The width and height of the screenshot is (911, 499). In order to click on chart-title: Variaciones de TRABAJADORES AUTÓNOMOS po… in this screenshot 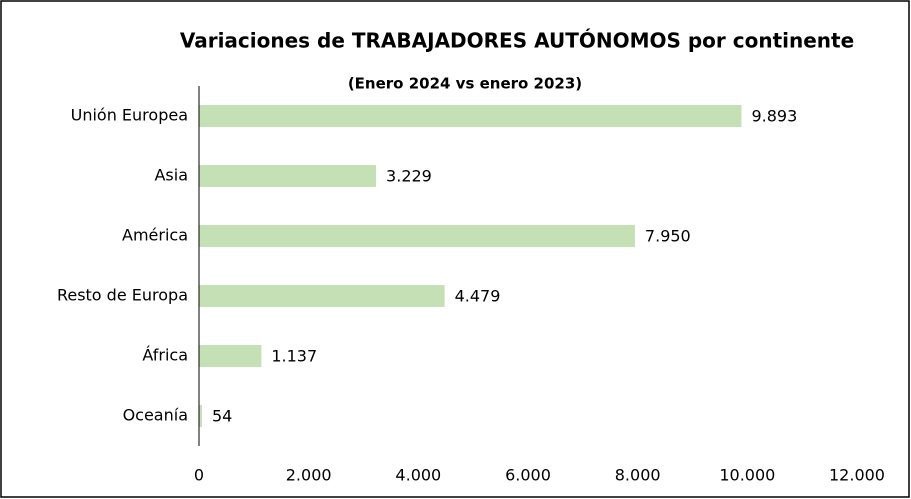, I will do `click(517, 41)`.